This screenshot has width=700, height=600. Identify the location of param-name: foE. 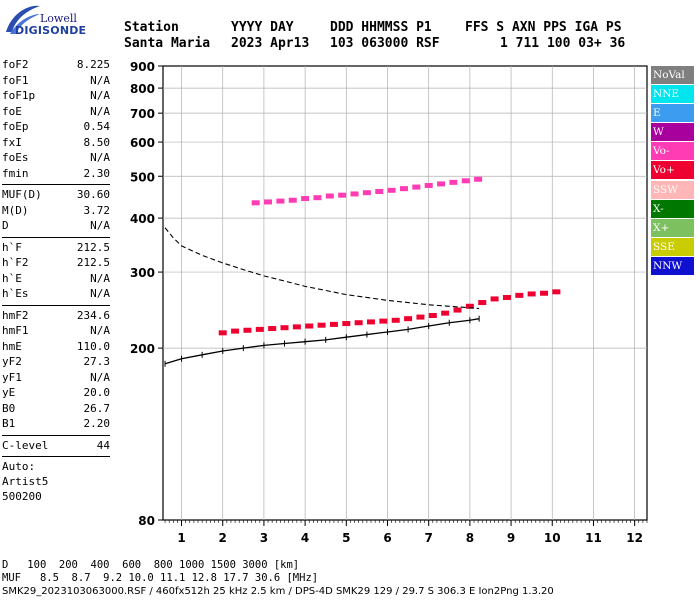
(12, 111).